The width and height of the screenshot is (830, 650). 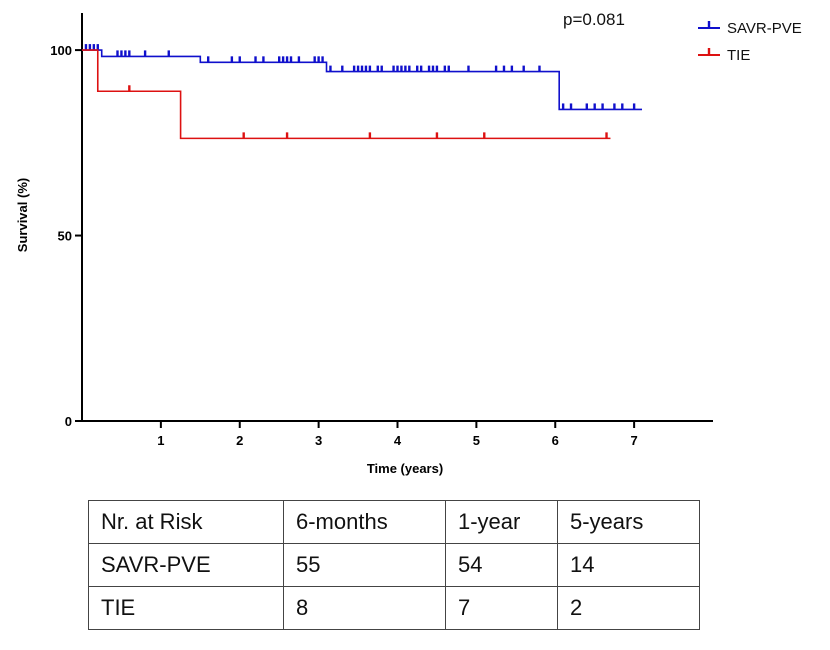 What do you see at coordinates (628, 565) in the screenshot?
I see `risk-table-cell: 14` at bounding box center [628, 565].